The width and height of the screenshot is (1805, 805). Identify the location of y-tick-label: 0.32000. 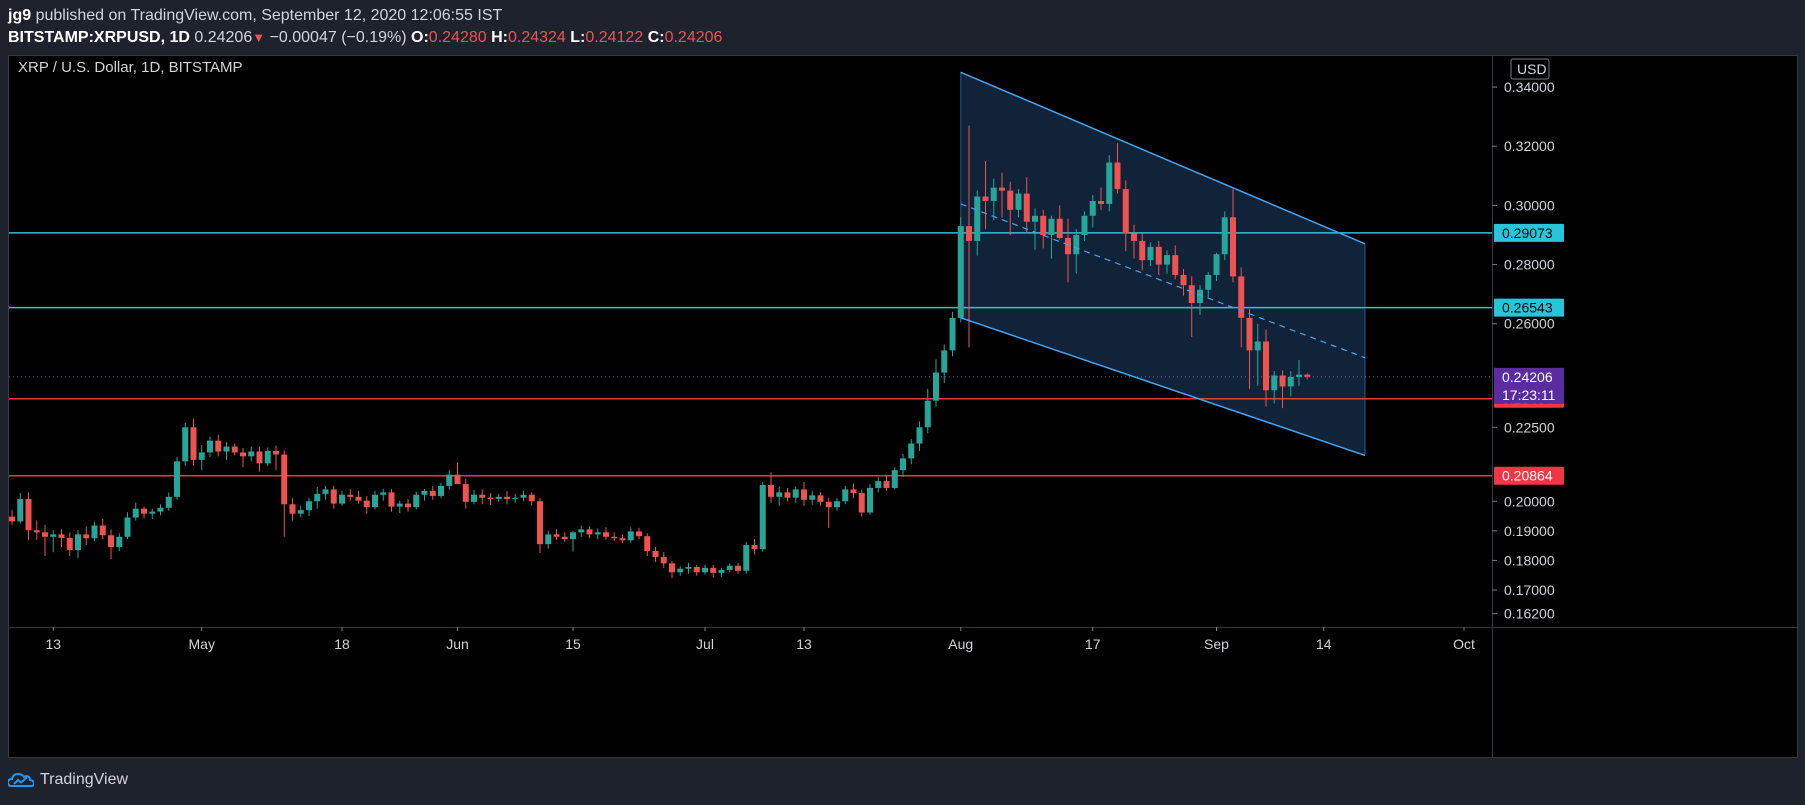
(1529, 146).